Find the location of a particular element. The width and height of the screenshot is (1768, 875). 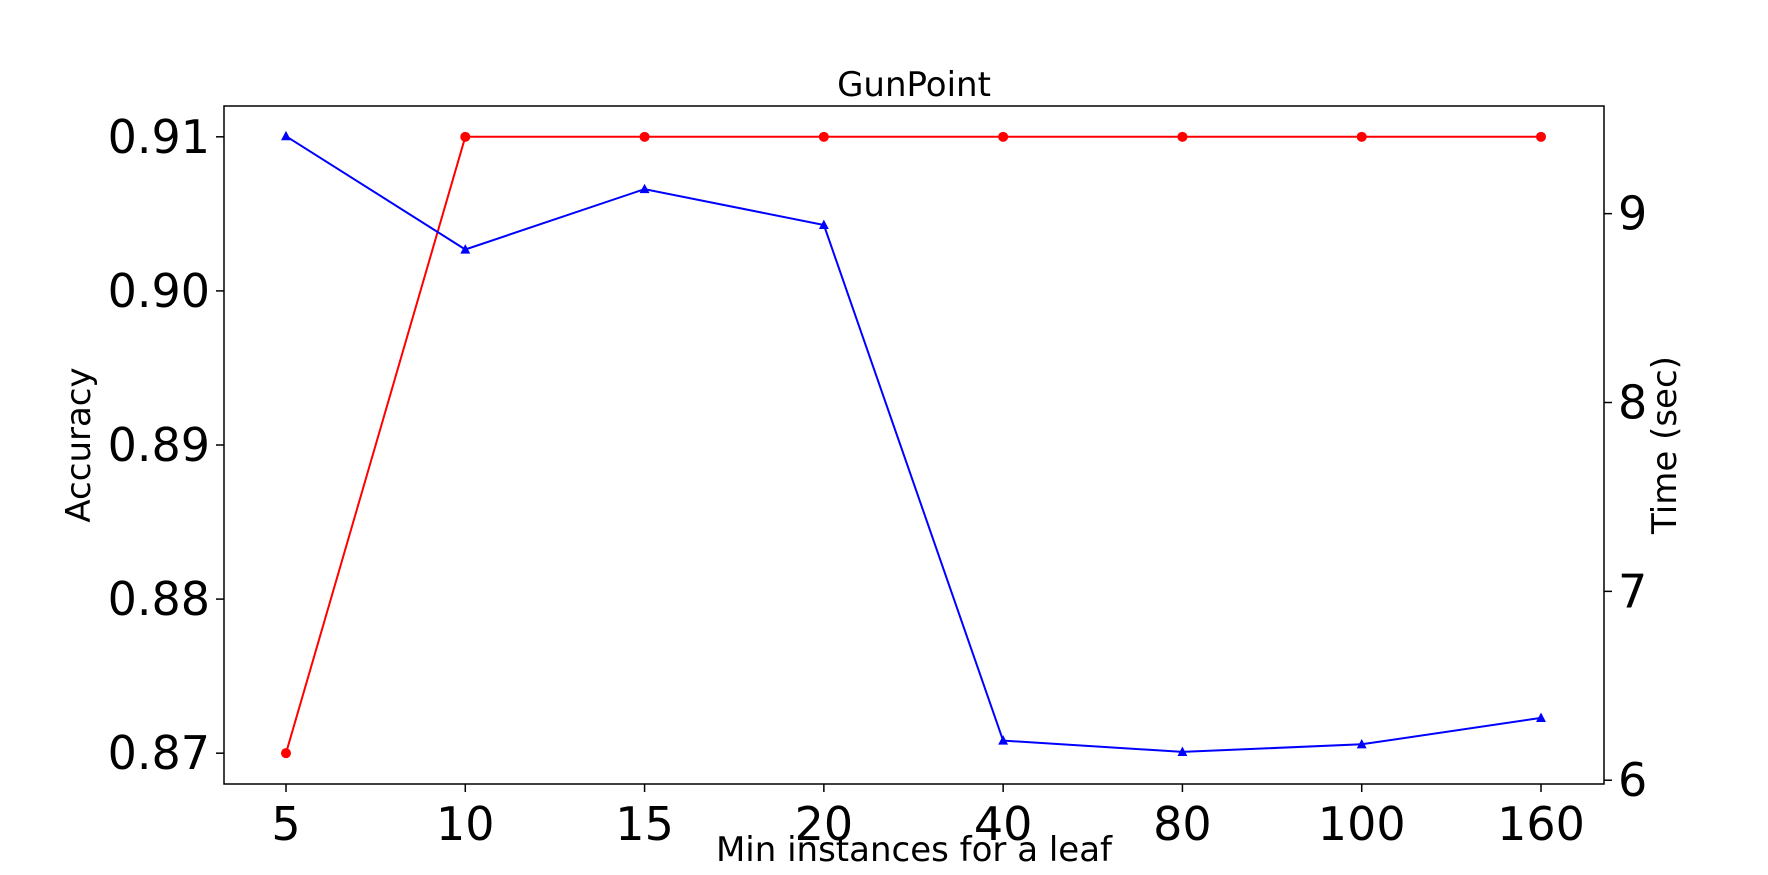

y-left-tick-label: 0.90 is located at coordinates (159, 291).